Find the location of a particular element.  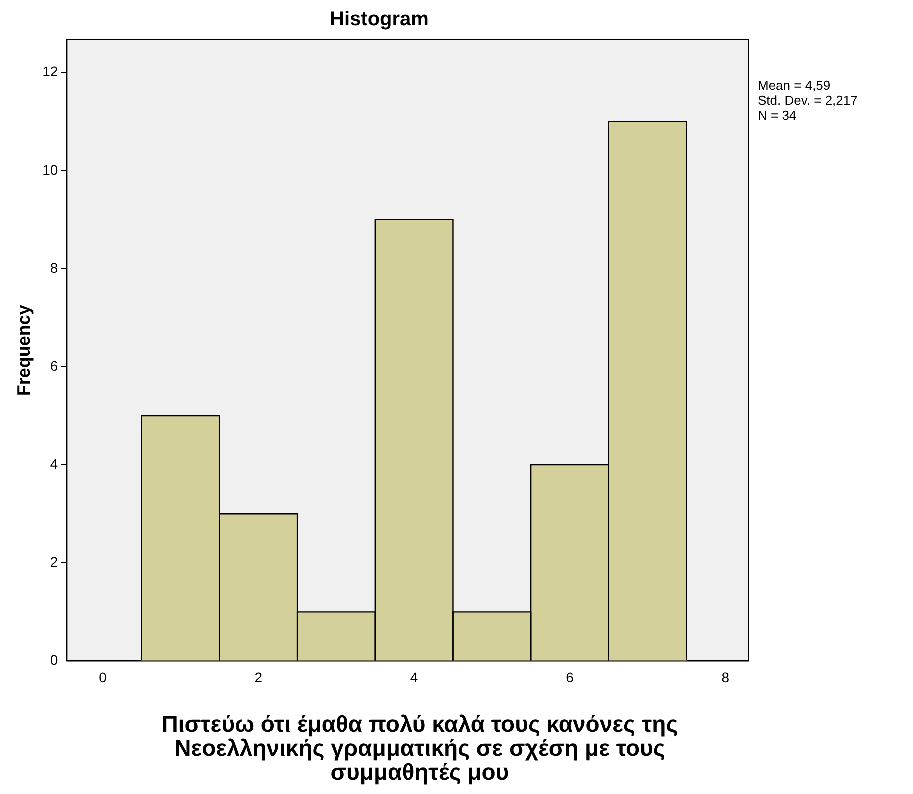

x-tick-label: 4 is located at coordinates (414, 677).